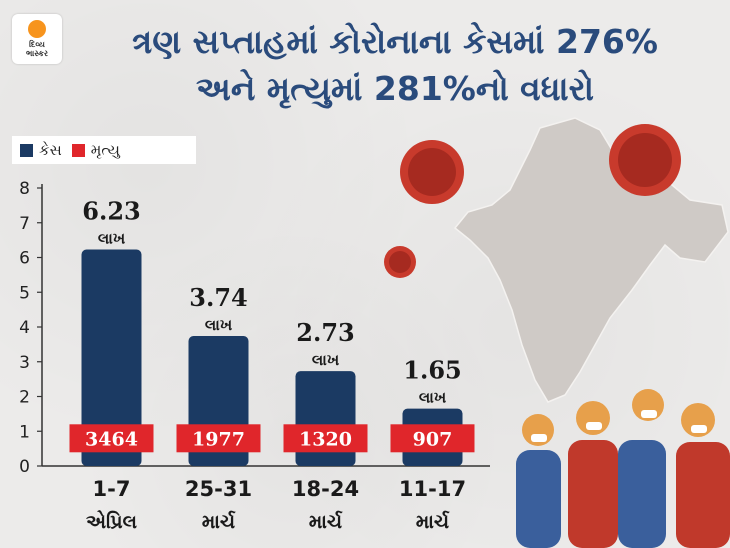 The width and height of the screenshot is (730, 548). What do you see at coordinates (325, 489) in the screenshot?
I see `x-tick-label: 18-24` at bounding box center [325, 489].